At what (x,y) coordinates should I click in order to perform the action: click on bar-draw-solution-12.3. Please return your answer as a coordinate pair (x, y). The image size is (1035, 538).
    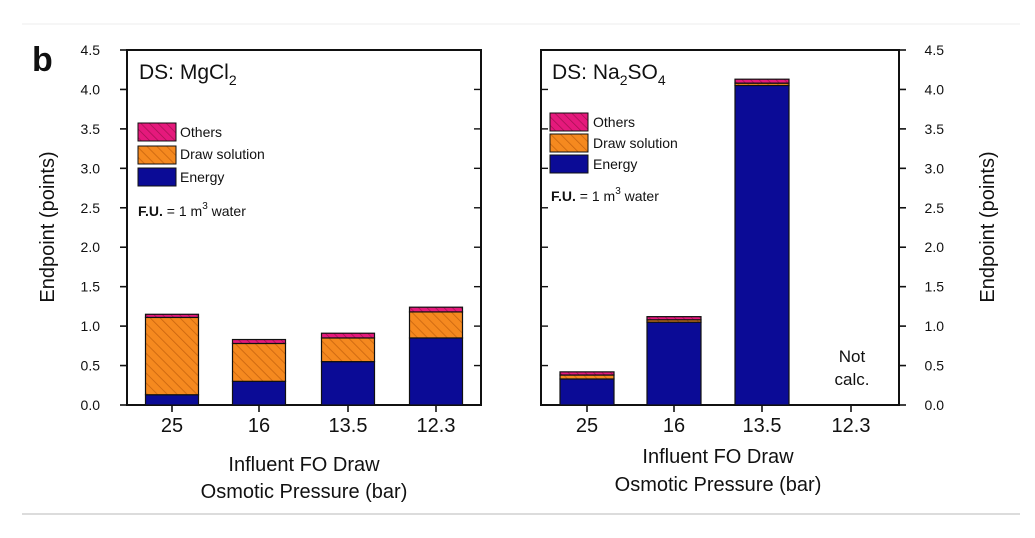
    Looking at the image, I should click on (436, 325).